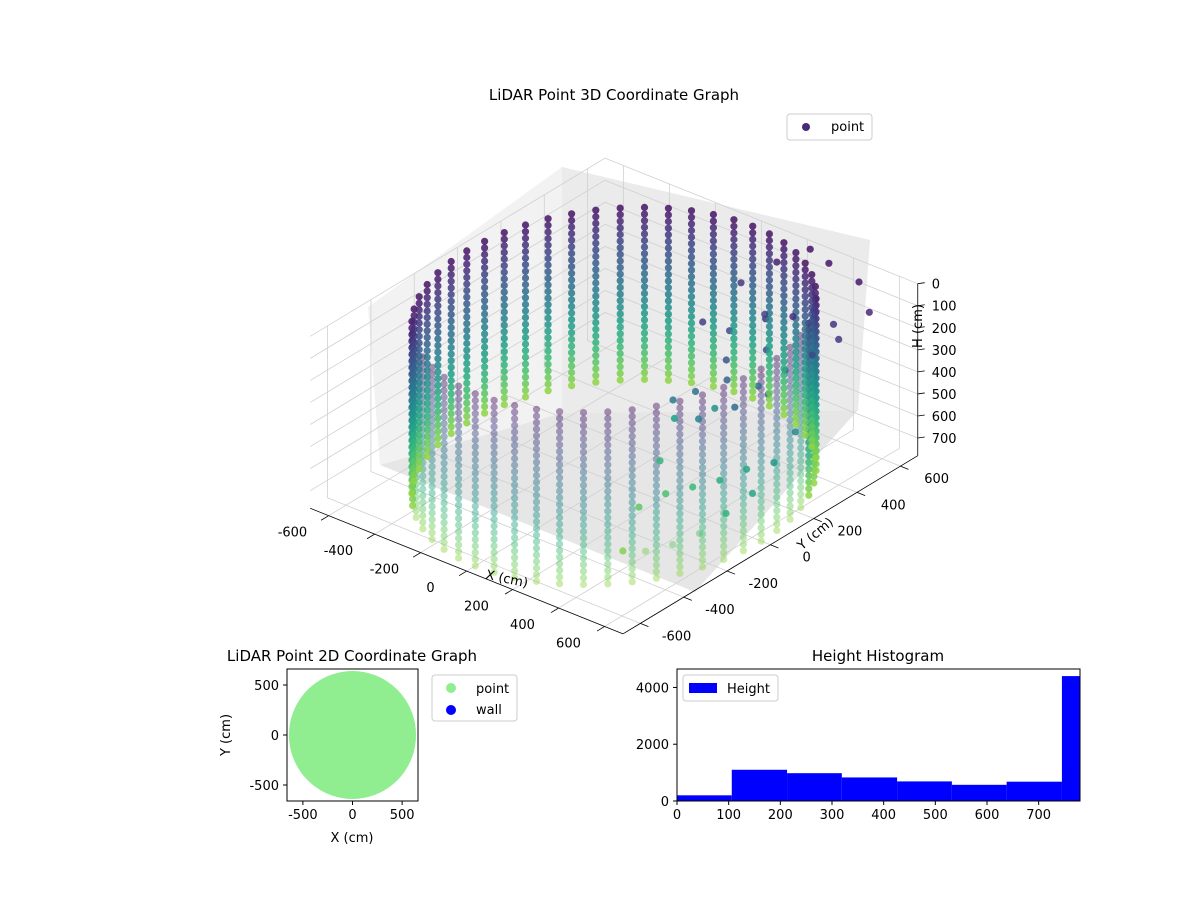 Image resolution: width=1200 pixels, height=900 pixels. What do you see at coordinates (918, 326) in the screenshot?
I see `z-axis-label-3d: H (cm)` at bounding box center [918, 326].